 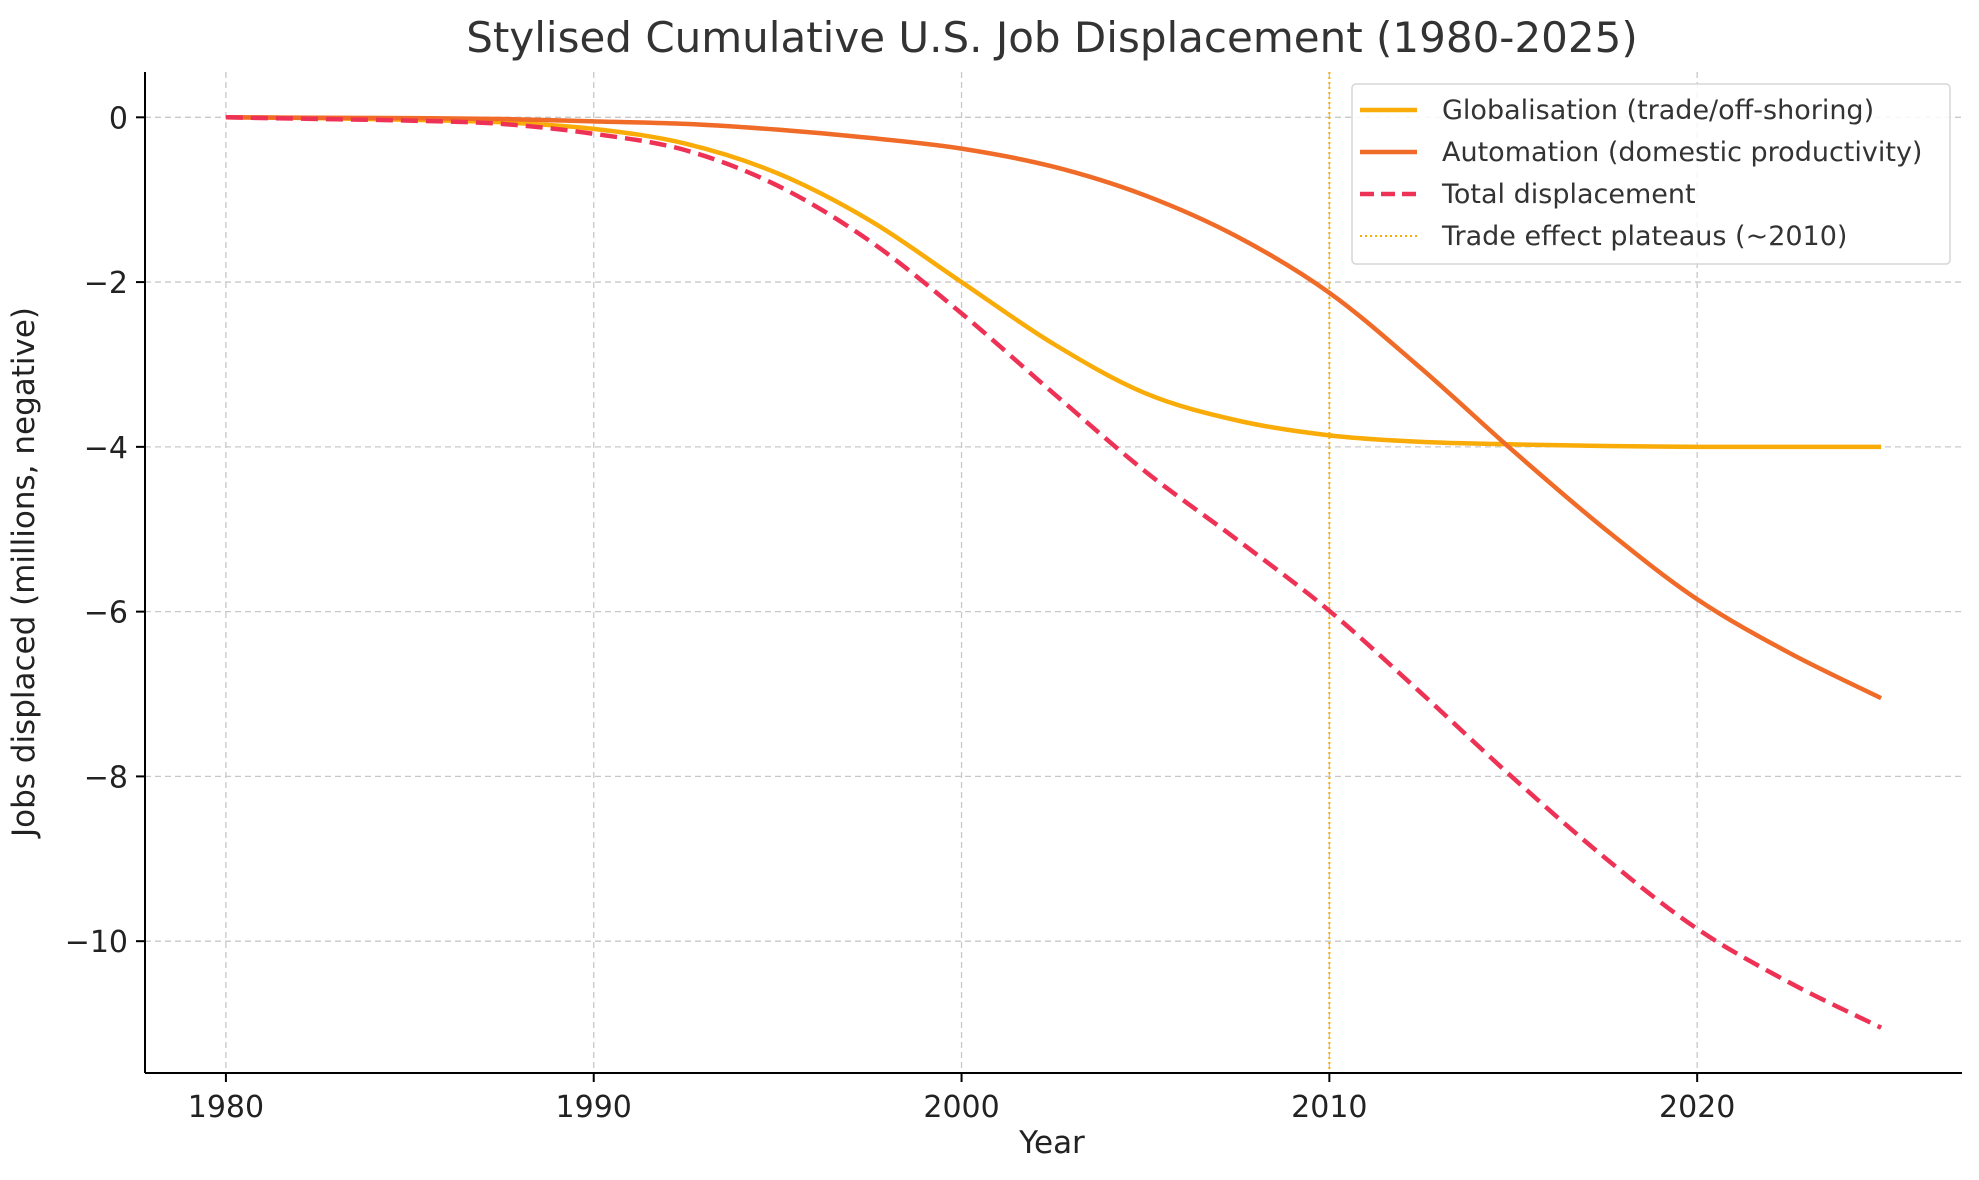 I want to click on legend-box, so click(x=1651, y=174).